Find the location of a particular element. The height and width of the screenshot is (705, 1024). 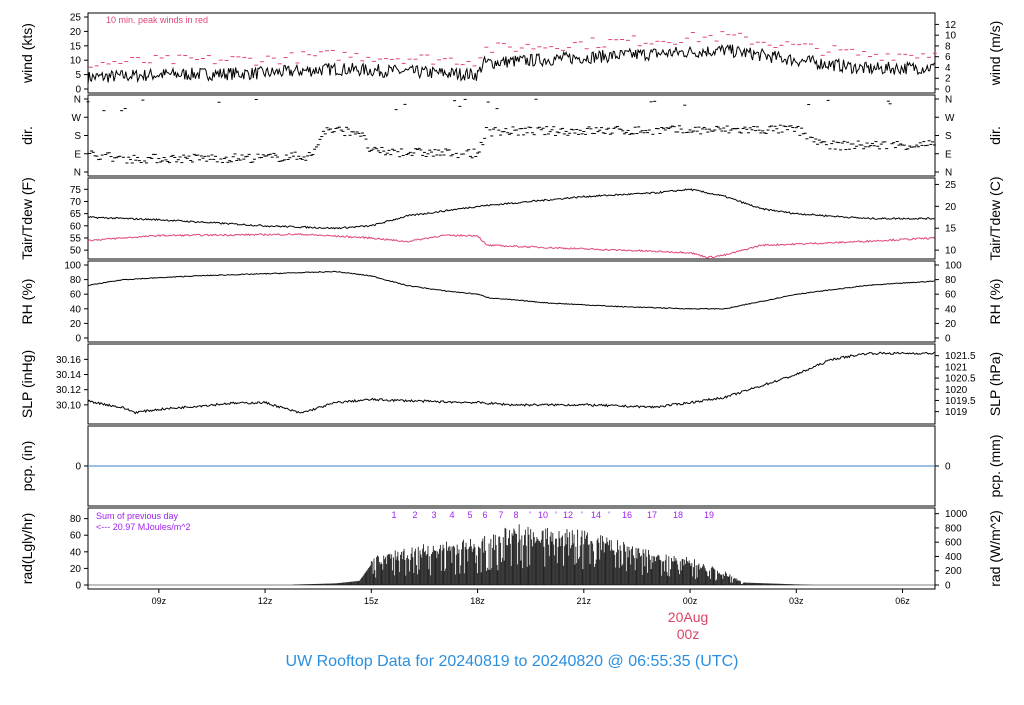

rh-ytick-label: 80 is located at coordinates (76, 280).